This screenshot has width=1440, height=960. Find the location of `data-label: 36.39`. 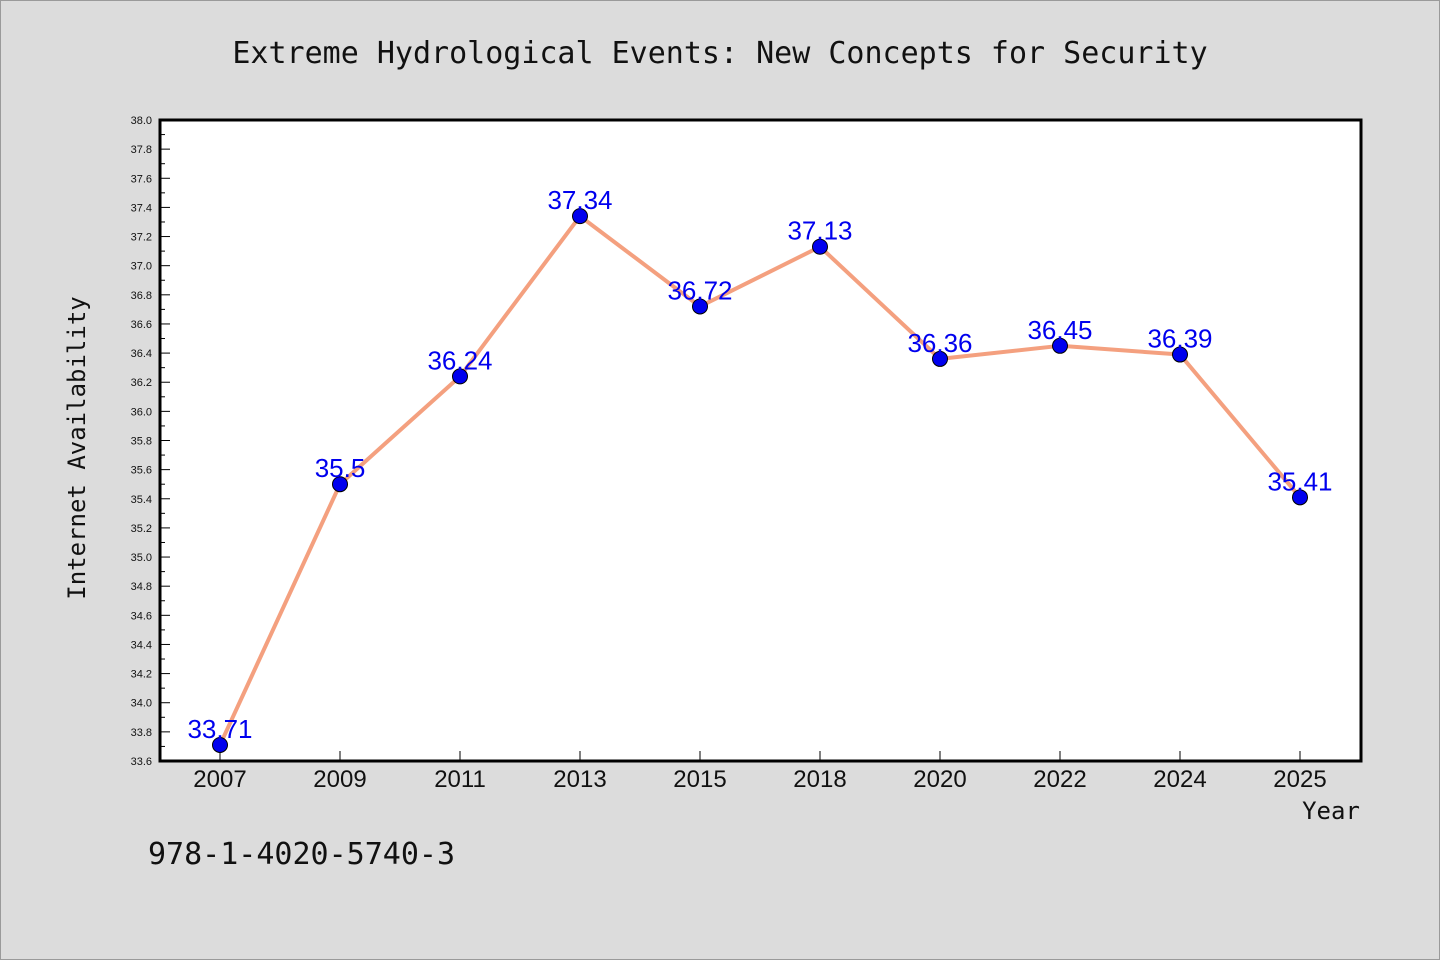

data-label: 36.39 is located at coordinates (1179, 339).